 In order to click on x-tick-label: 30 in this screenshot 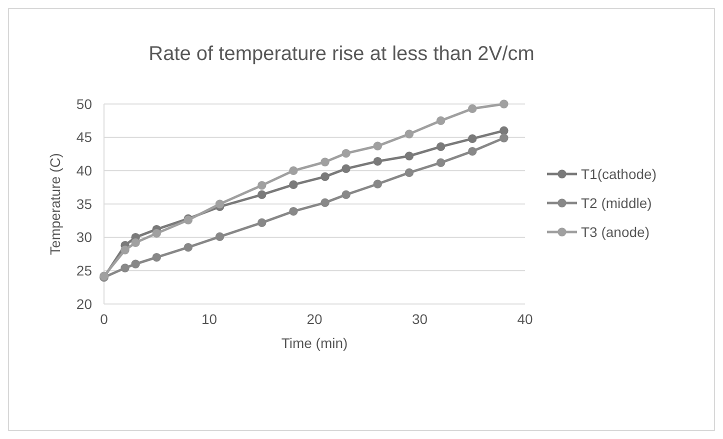, I will do `click(420, 319)`.